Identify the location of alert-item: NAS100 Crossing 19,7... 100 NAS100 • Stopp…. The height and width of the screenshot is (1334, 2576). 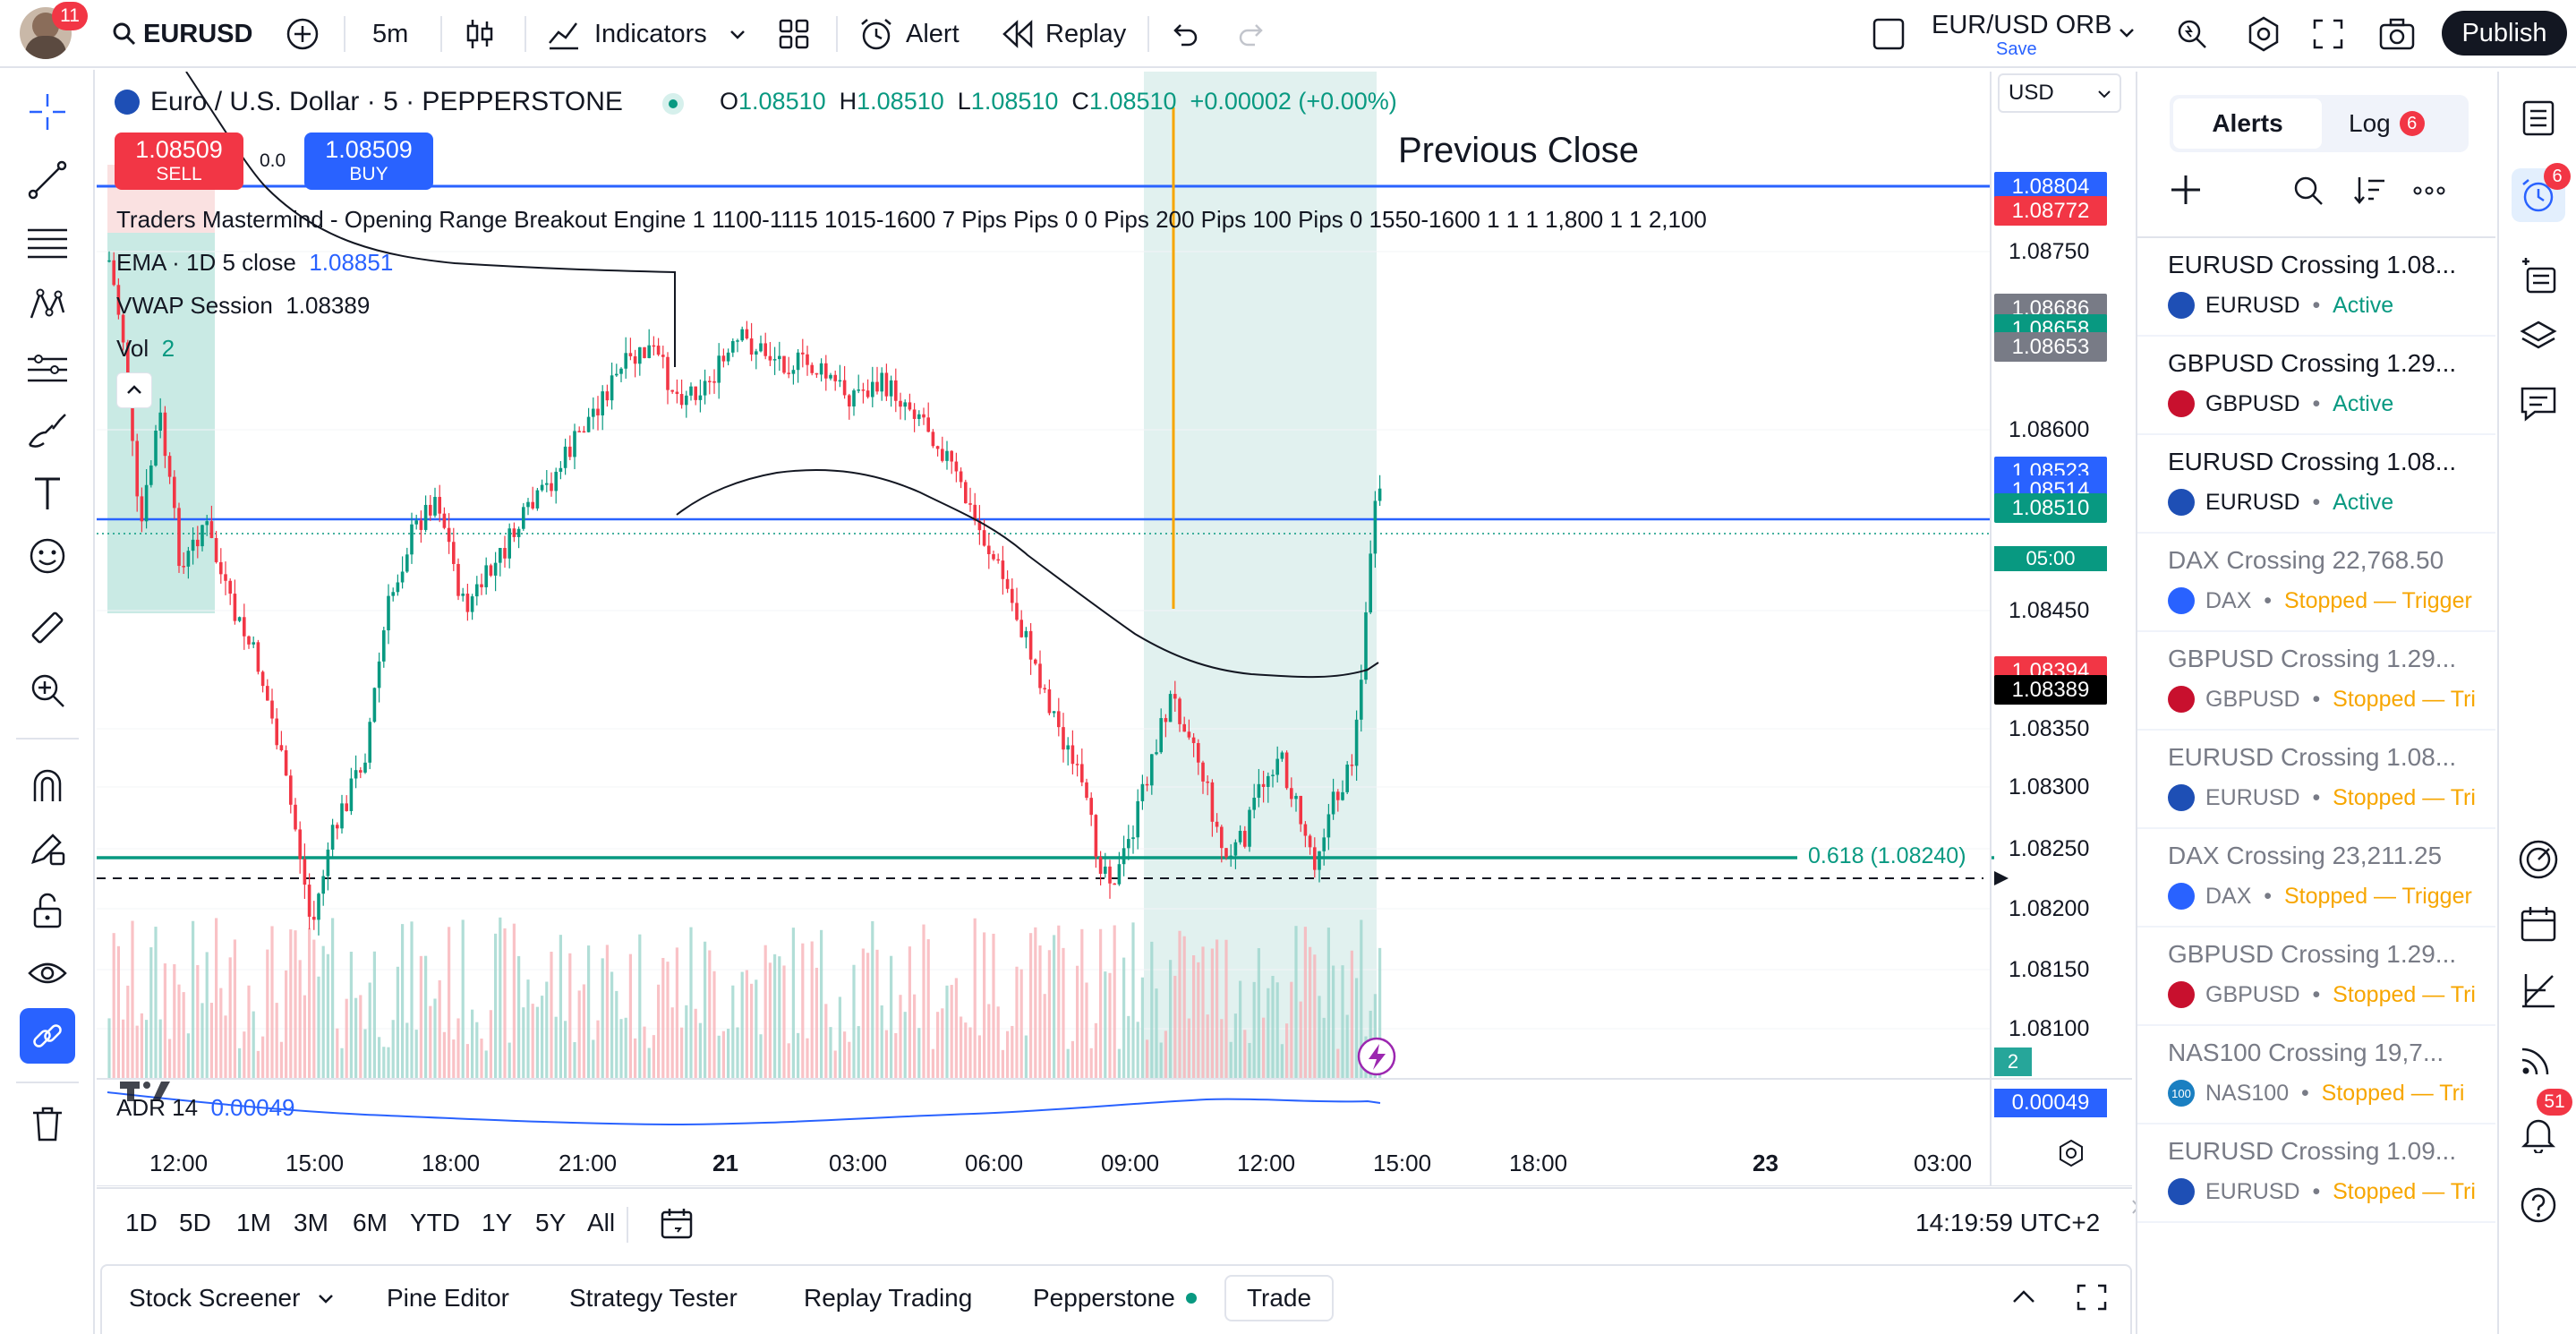
(2316, 1075).